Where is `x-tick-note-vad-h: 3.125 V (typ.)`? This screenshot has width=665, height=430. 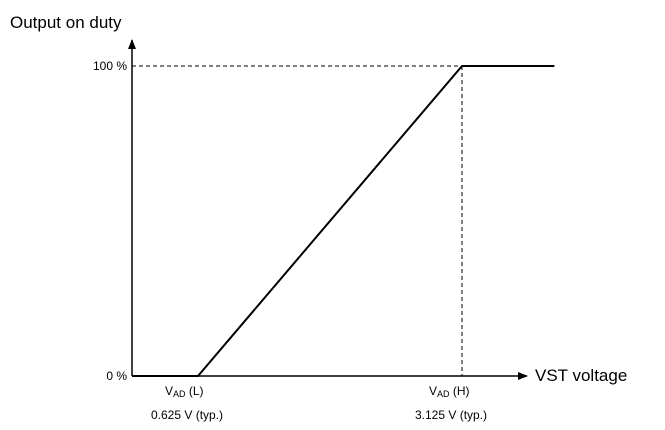
x-tick-note-vad-h: 3.125 V (typ.) is located at coordinates (451, 415).